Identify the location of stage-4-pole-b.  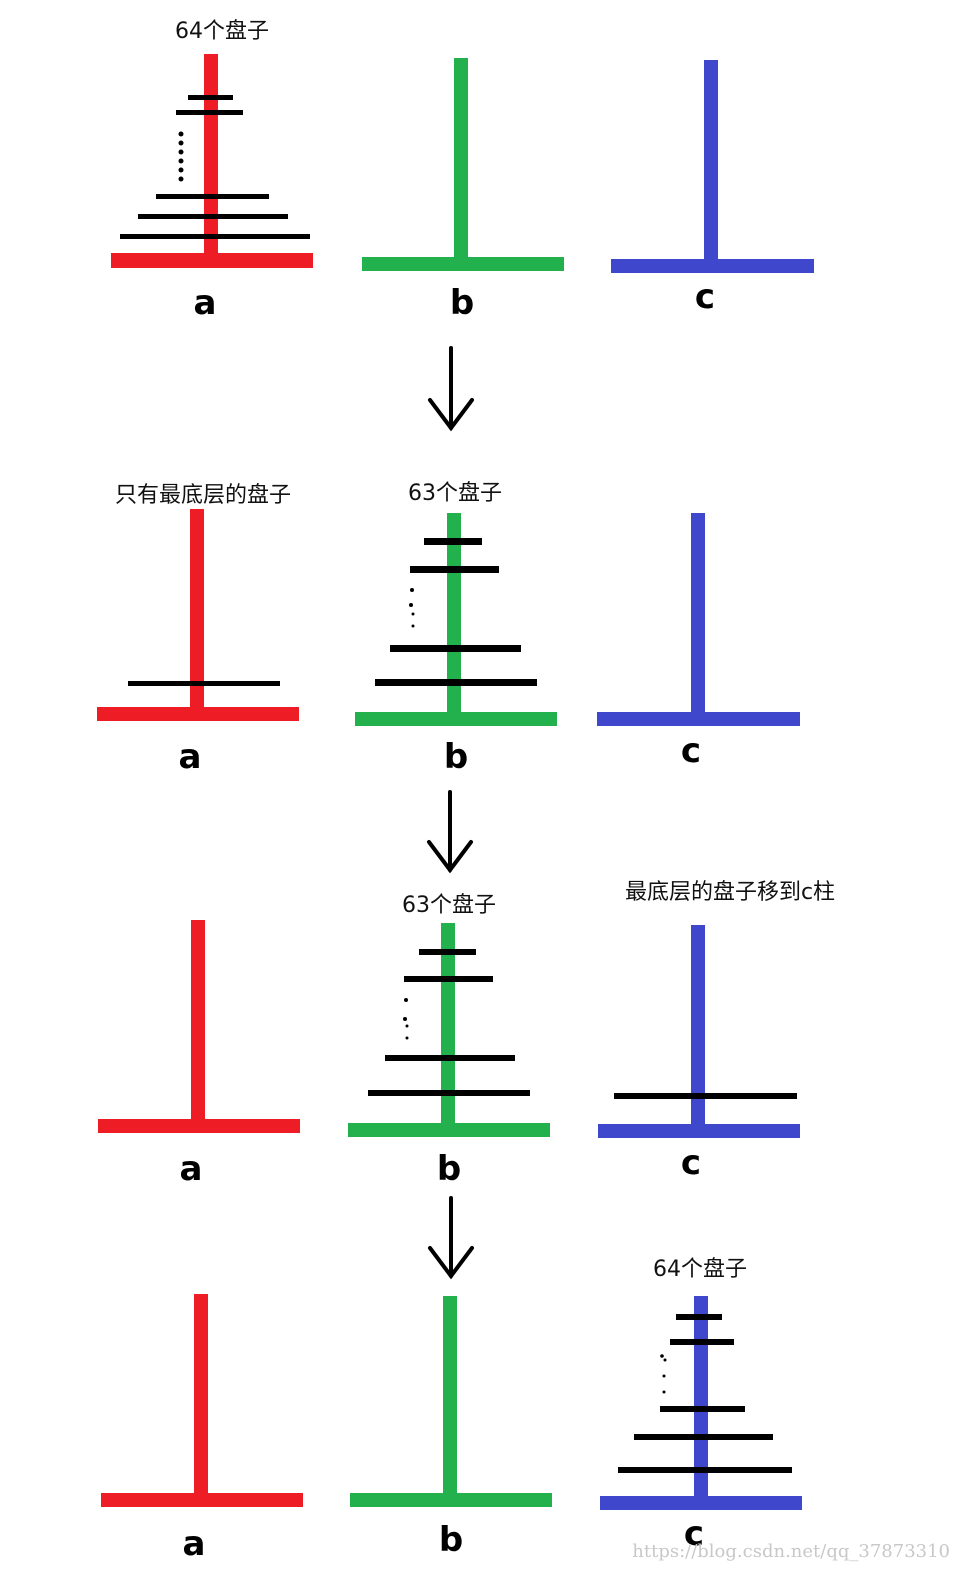
(451, 1401).